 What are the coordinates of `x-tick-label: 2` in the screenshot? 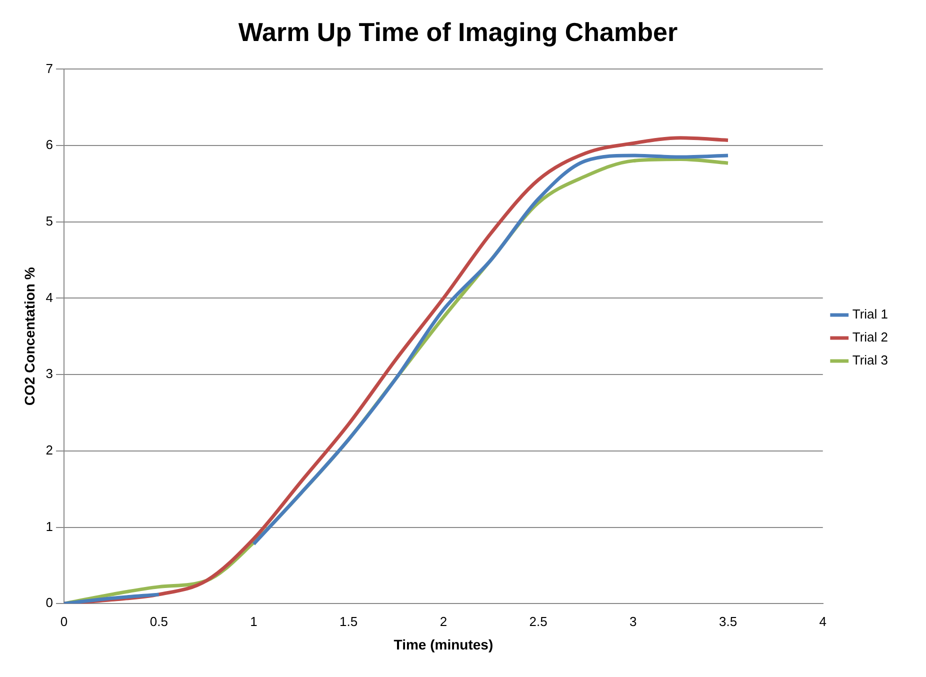 It's located at (444, 621).